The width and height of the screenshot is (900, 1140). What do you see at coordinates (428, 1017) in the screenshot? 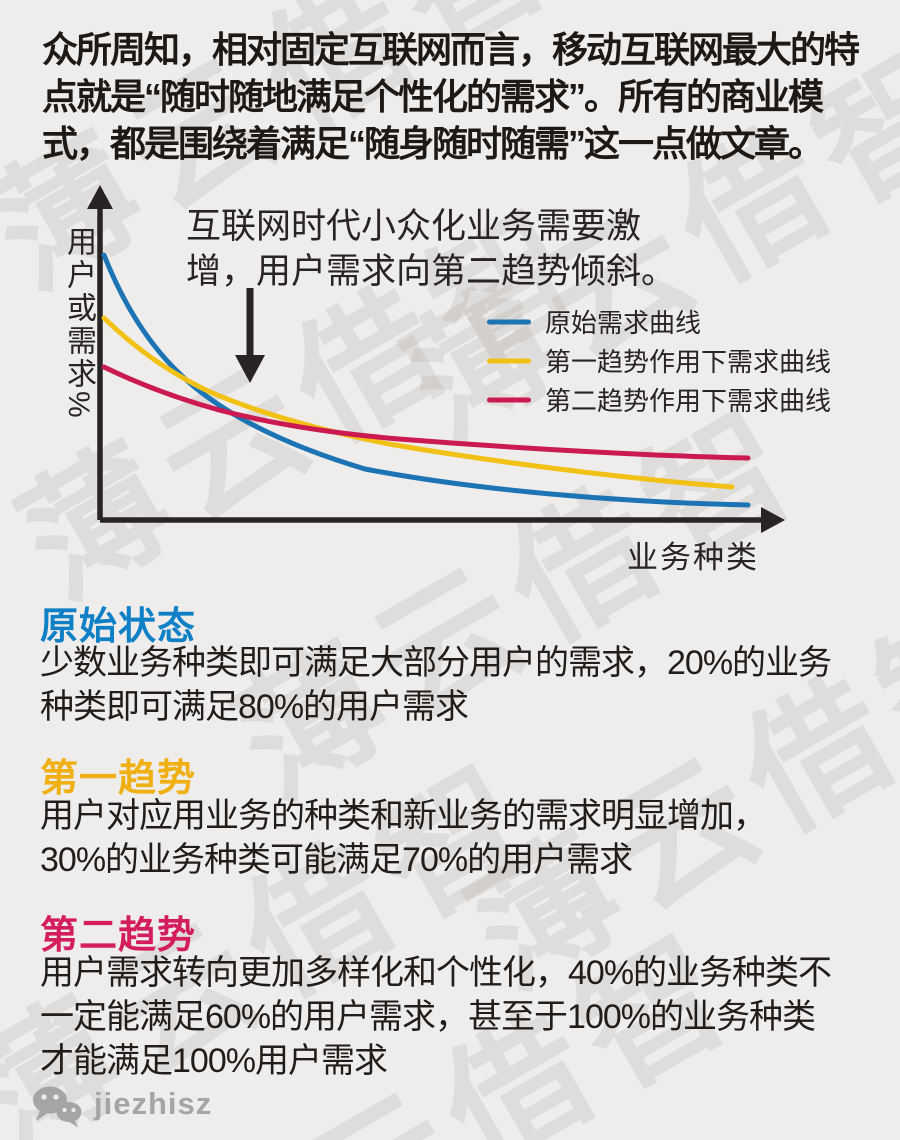
I see `section-body-line: 一定能满足60%的用户需求，甚至于100%的业务种类` at bounding box center [428, 1017].